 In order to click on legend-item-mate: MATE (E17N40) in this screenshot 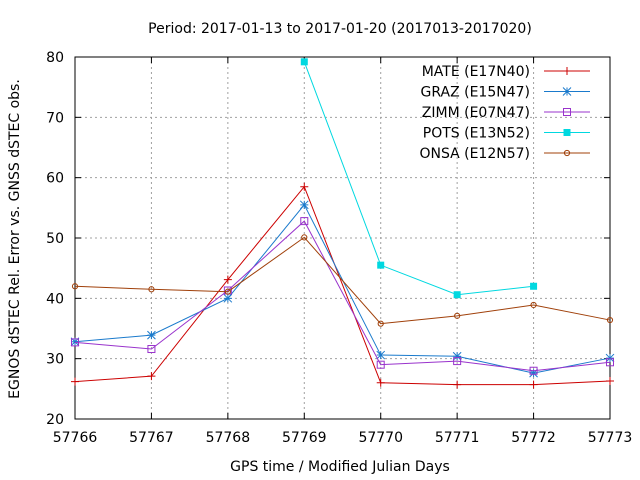, I will do `click(506, 72)`.